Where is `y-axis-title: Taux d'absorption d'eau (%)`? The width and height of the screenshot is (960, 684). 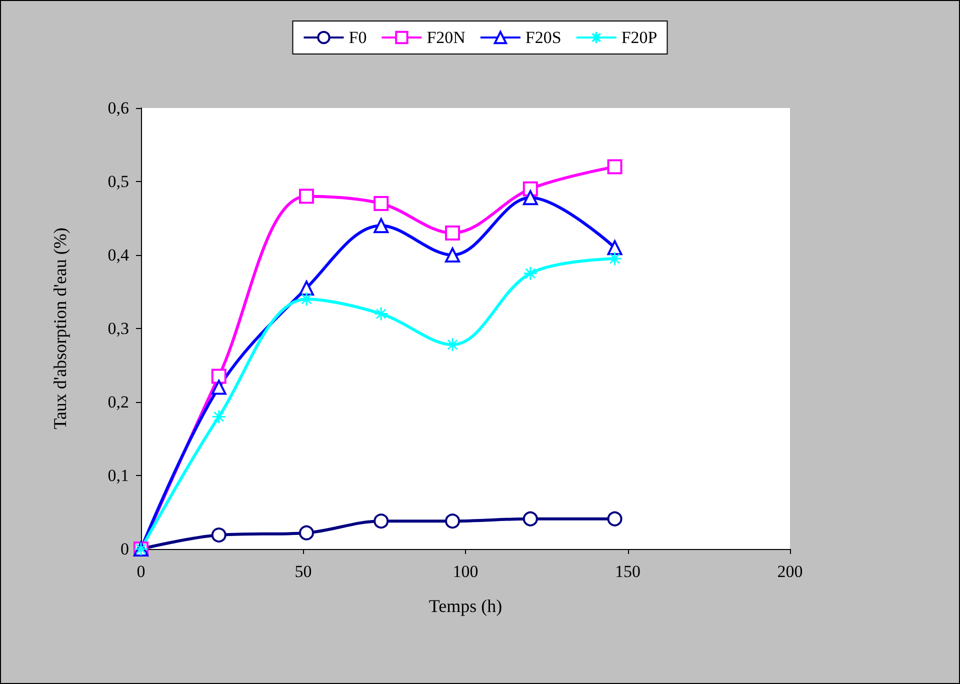 y-axis-title: Taux d'absorption d'eau (%) is located at coordinates (60, 329).